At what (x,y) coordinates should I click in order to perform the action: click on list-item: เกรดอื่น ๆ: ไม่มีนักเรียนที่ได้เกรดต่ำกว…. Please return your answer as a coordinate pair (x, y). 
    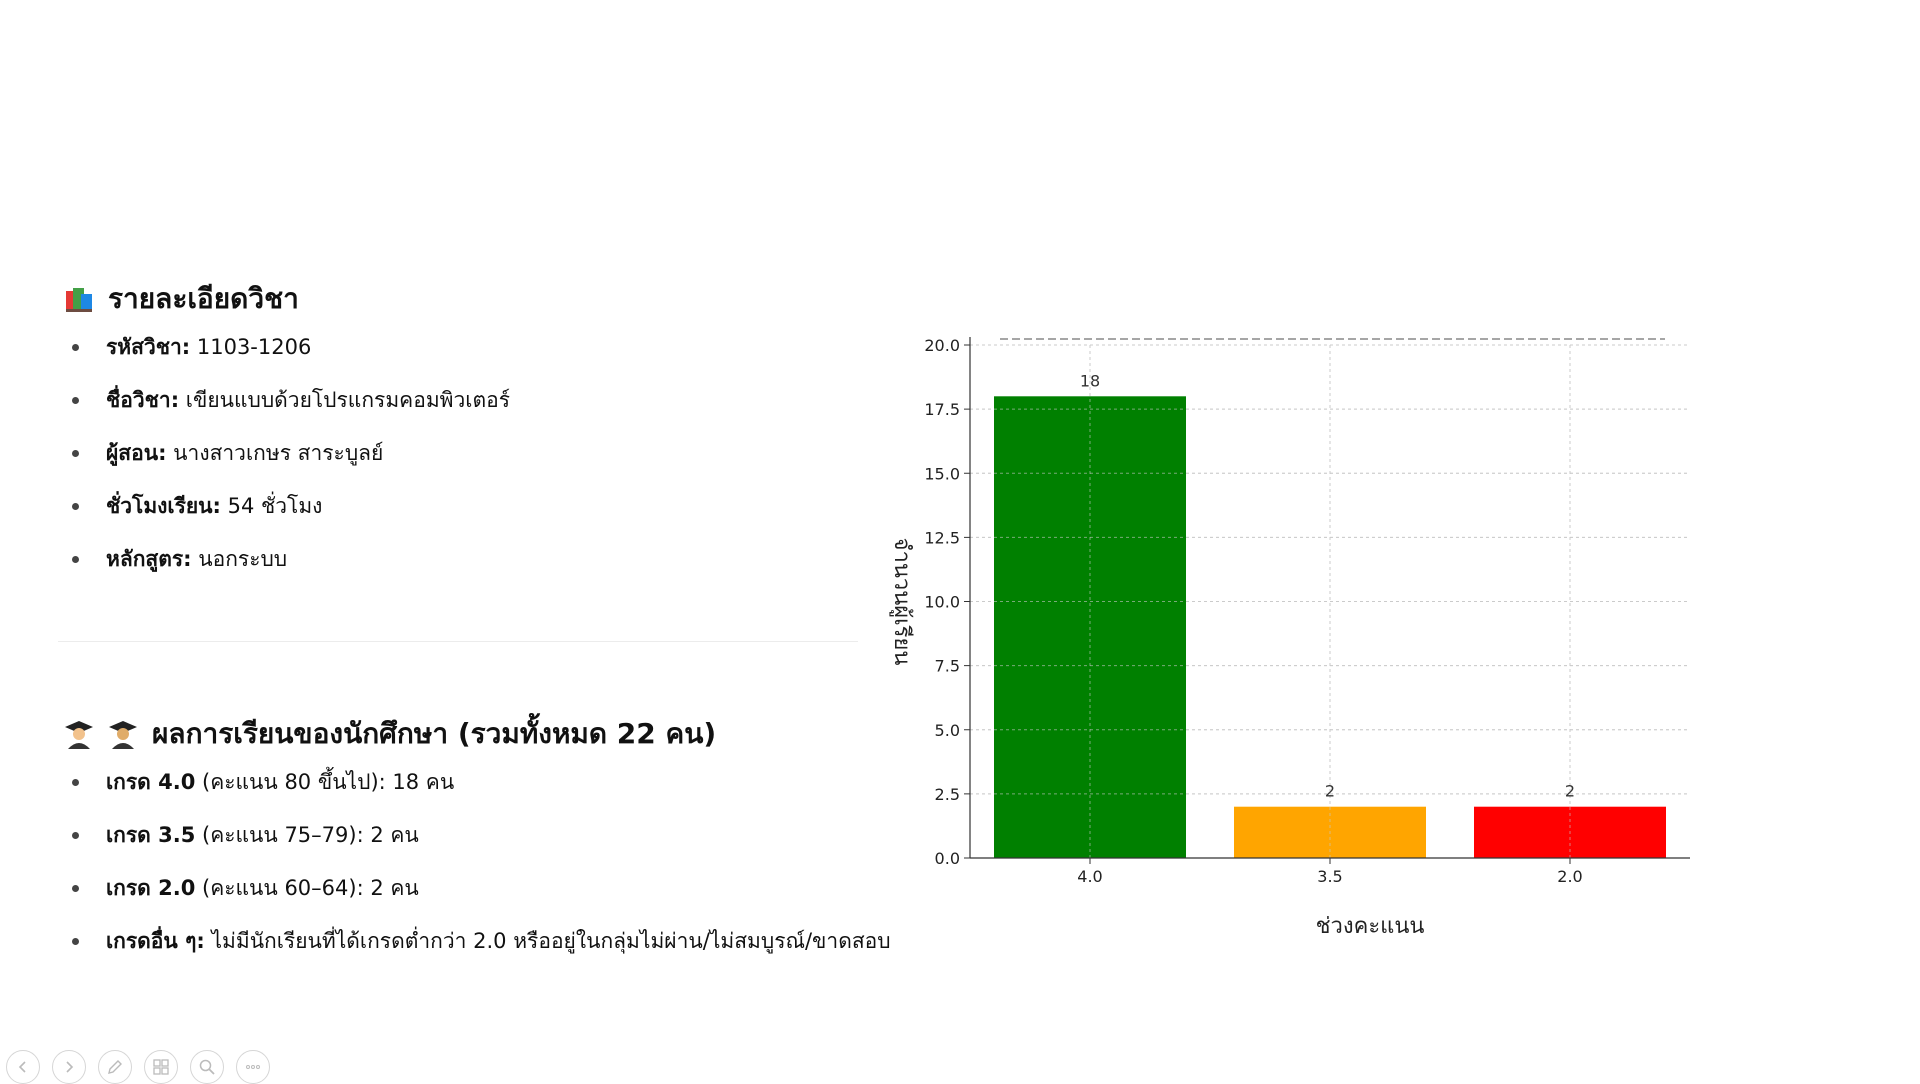
    Looking at the image, I should click on (477, 953).